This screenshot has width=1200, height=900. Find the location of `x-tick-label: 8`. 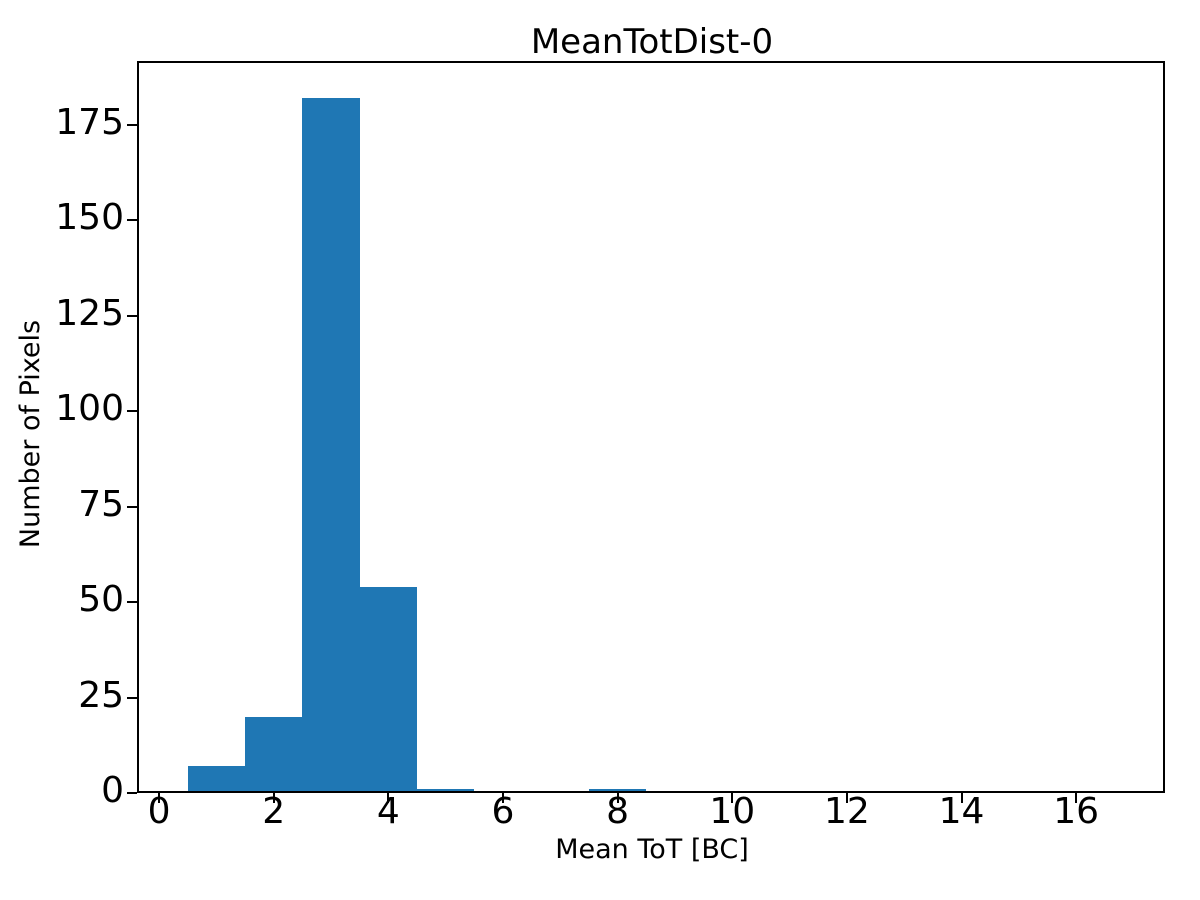

x-tick-label: 8 is located at coordinates (618, 811).